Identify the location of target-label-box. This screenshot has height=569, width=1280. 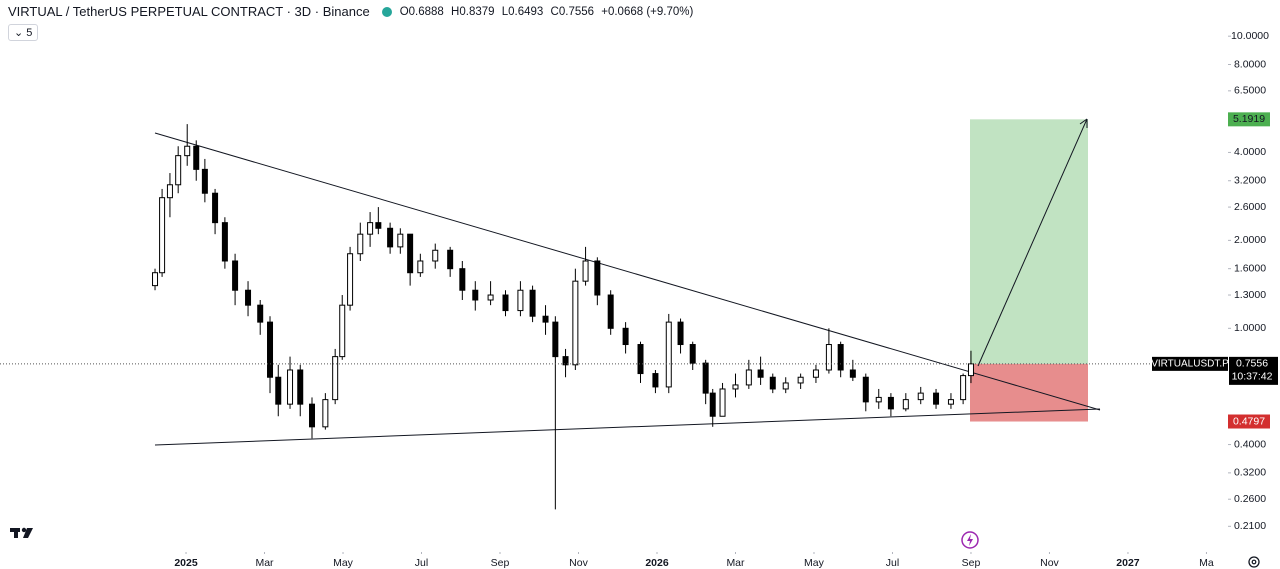
(1249, 119).